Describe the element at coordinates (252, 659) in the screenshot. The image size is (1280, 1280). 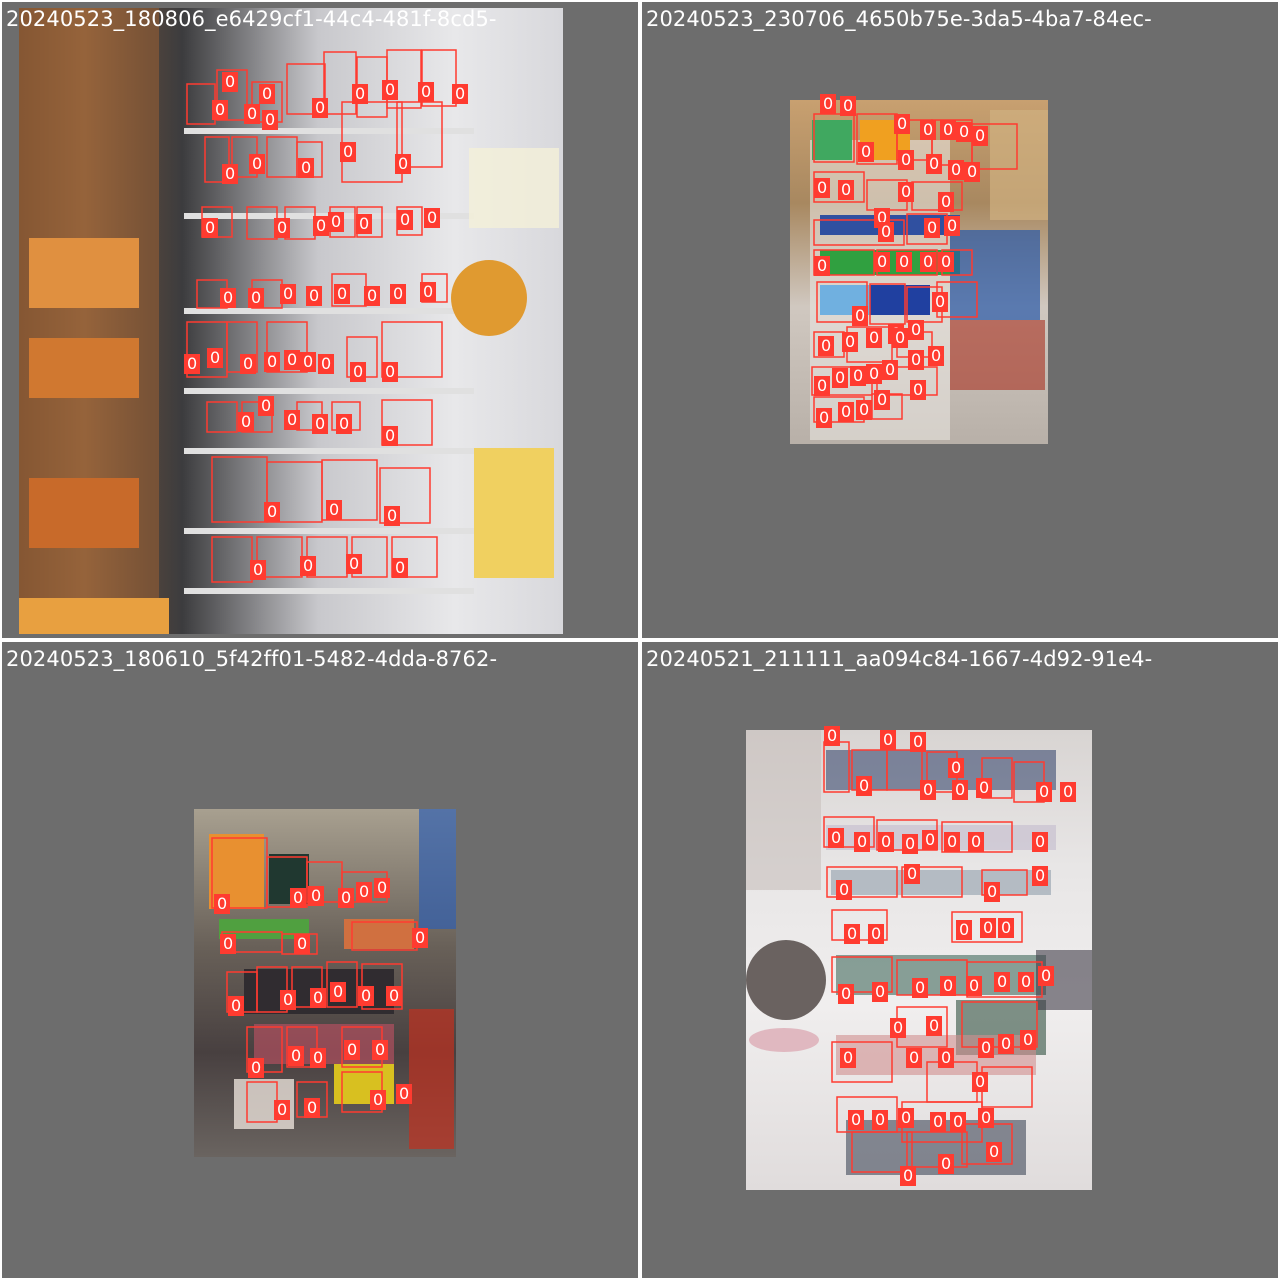
I see `panel-title: 20240523_180610_5f42ff01-5482-4dda-8762-` at that location.